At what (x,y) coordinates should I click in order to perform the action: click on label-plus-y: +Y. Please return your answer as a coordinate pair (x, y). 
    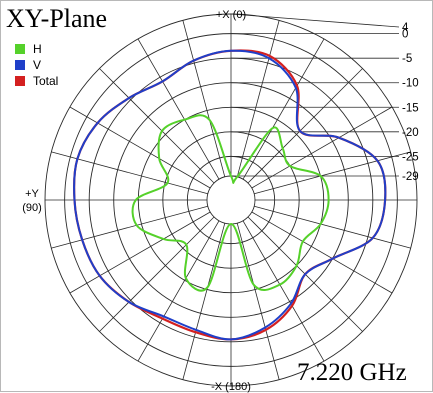
    Looking at the image, I should click on (32, 194).